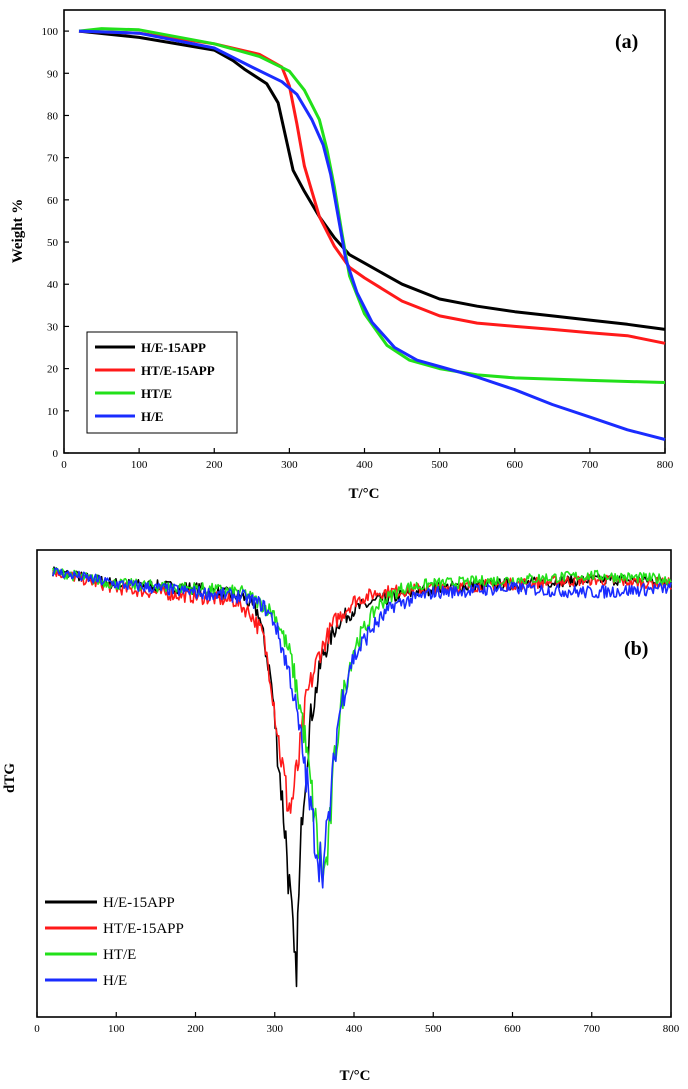  I want to click on y-tick-label: 50, so click(53, 243).